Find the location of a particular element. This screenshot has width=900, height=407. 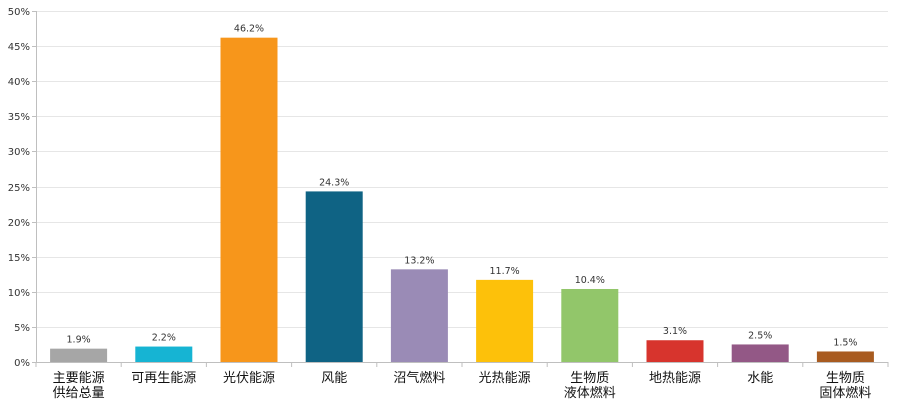

category-label: 固体燃料 is located at coordinates (845, 393).